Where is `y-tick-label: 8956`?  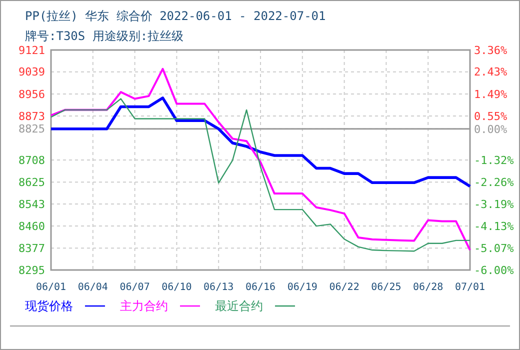 y-tick-label: 8956 is located at coordinates (31, 94).